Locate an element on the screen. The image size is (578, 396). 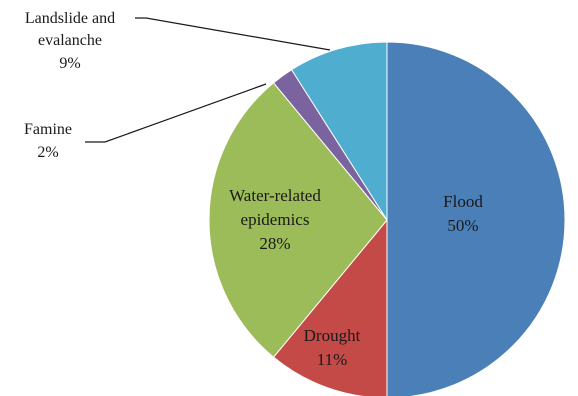
famine-leader-line is located at coordinates (176, 113).